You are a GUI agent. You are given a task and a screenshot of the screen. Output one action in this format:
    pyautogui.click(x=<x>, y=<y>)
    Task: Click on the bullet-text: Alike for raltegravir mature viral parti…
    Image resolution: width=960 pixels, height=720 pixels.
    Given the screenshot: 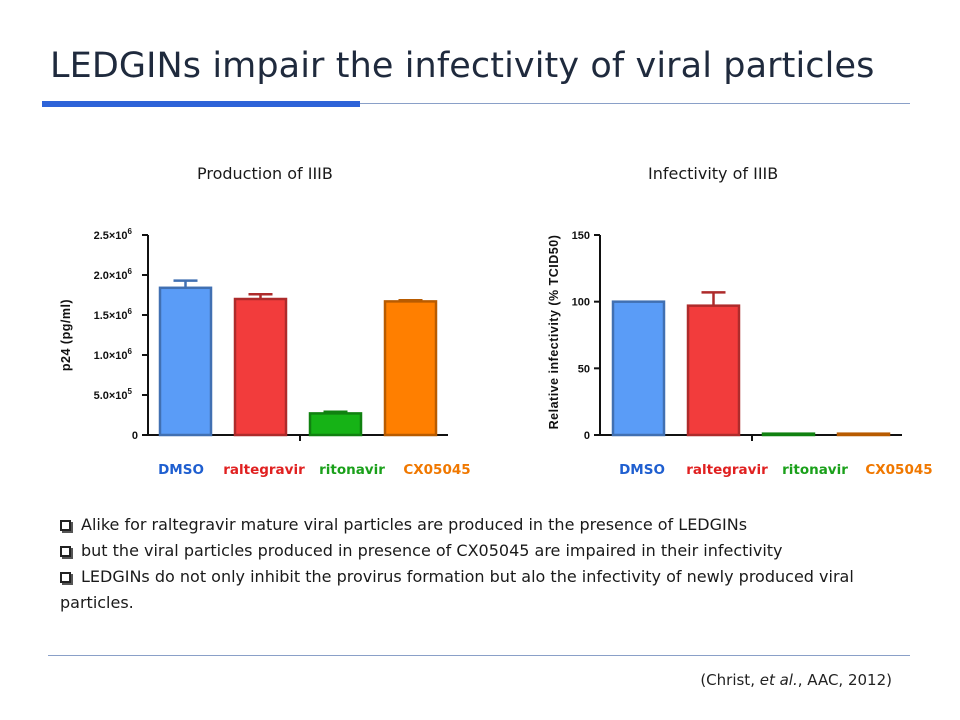 What is the action you would take?
    pyautogui.click(x=414, y=524)
    